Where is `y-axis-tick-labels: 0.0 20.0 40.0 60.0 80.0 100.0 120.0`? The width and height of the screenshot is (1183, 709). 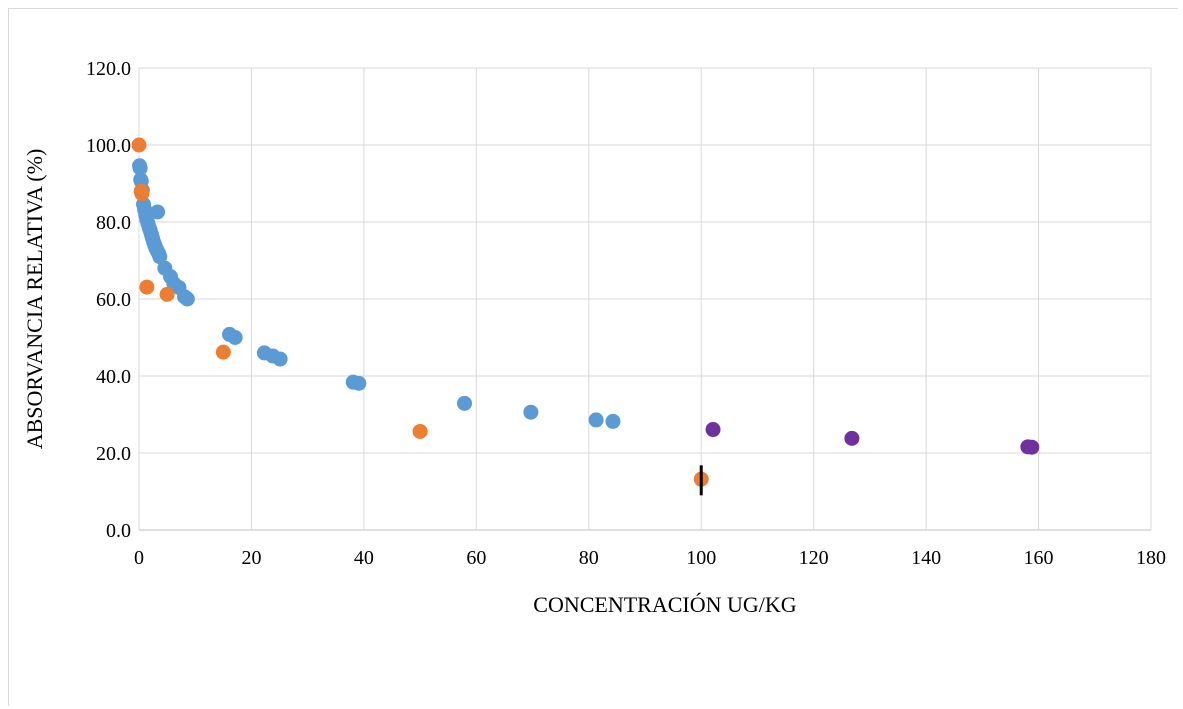 y-axis-tick-labels: 0.0 20.0 40.0 60.0 80.0 100.0 120.0 is located at coordinates (108, 300).